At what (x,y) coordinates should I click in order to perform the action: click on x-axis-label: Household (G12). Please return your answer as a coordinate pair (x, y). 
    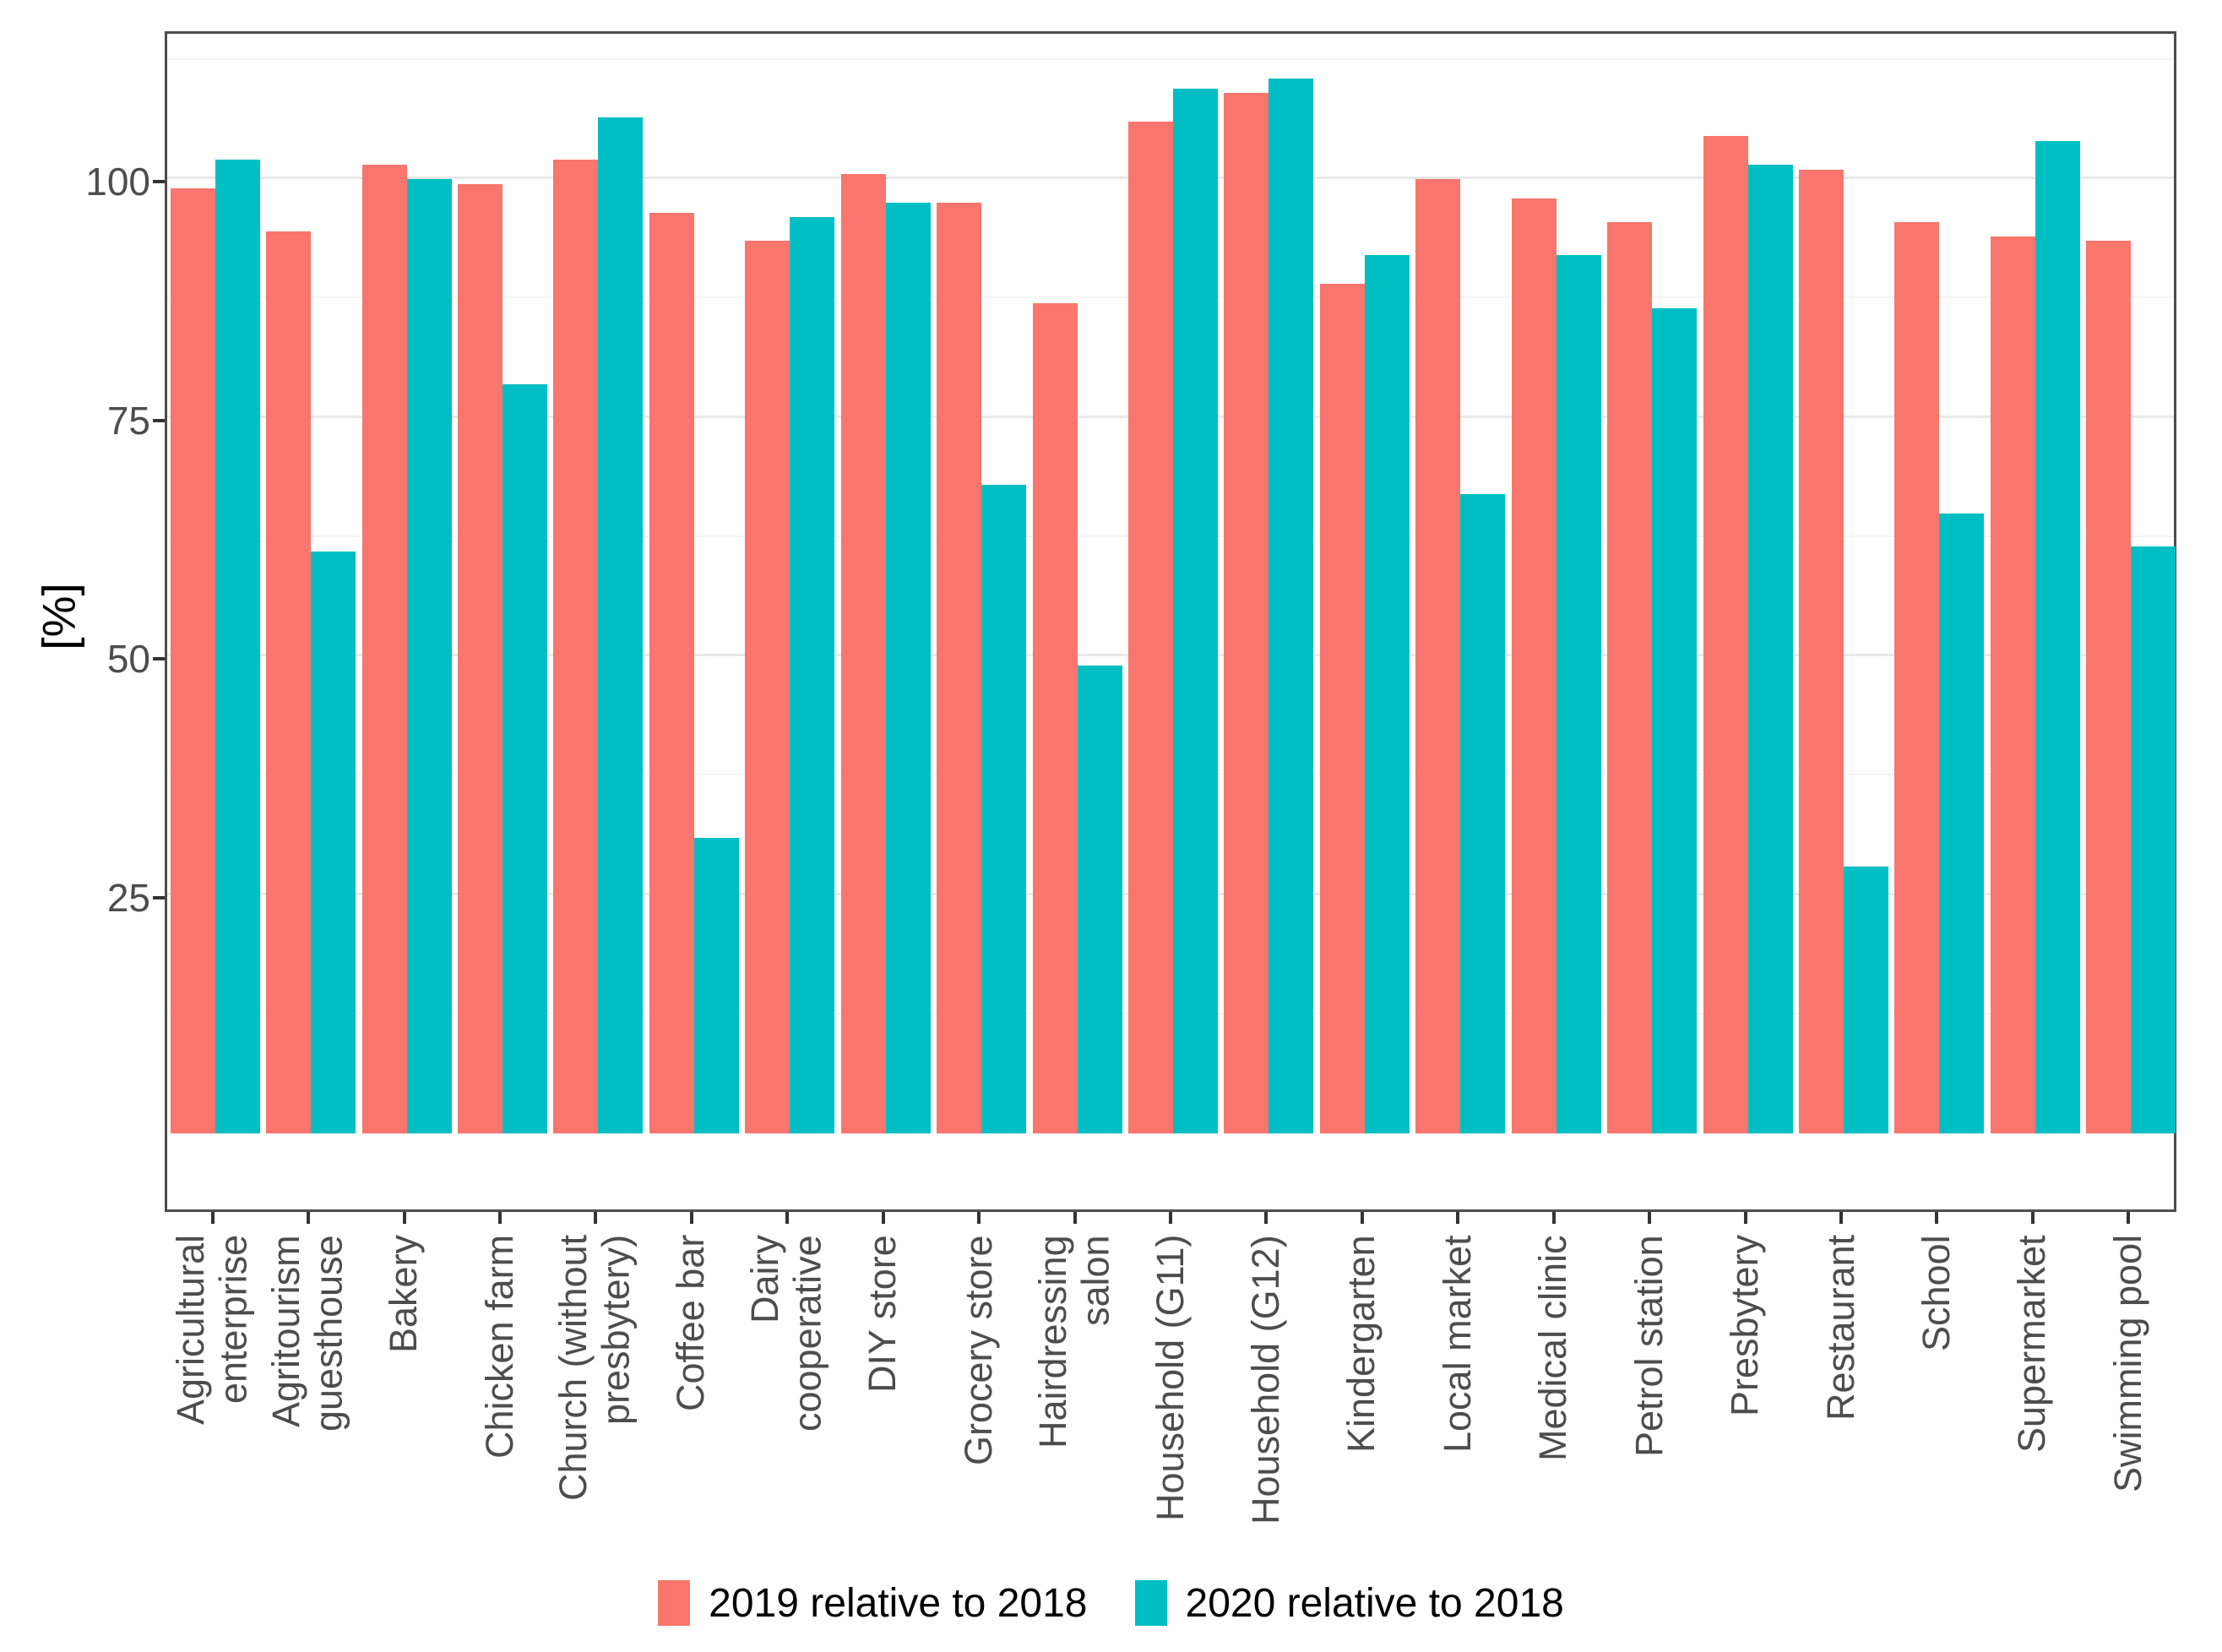
    Looking at the image, I should click on (1265, 1379).